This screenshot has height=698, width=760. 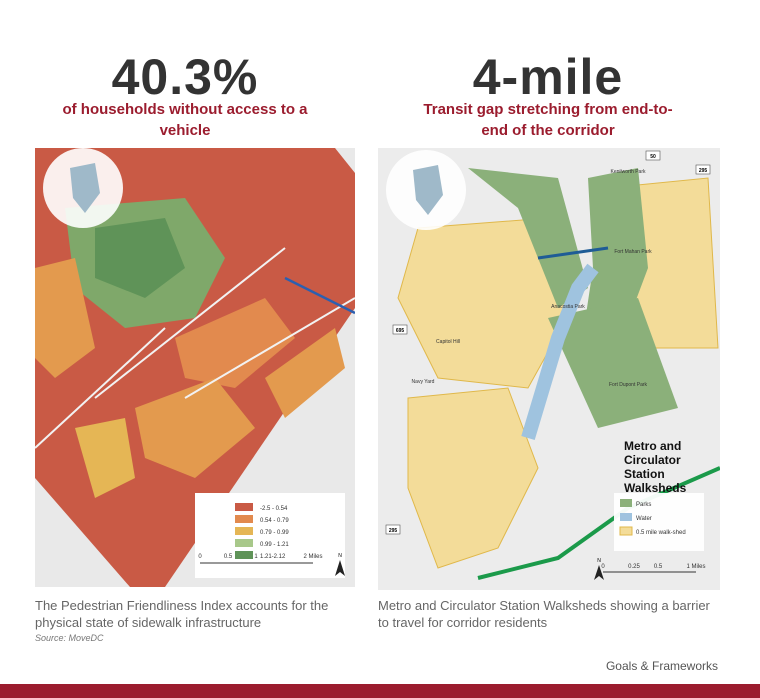 What do you see at coordinates (380, 691) in the screenshot?
I see `footer-bar` at bounding box center [380, 691].